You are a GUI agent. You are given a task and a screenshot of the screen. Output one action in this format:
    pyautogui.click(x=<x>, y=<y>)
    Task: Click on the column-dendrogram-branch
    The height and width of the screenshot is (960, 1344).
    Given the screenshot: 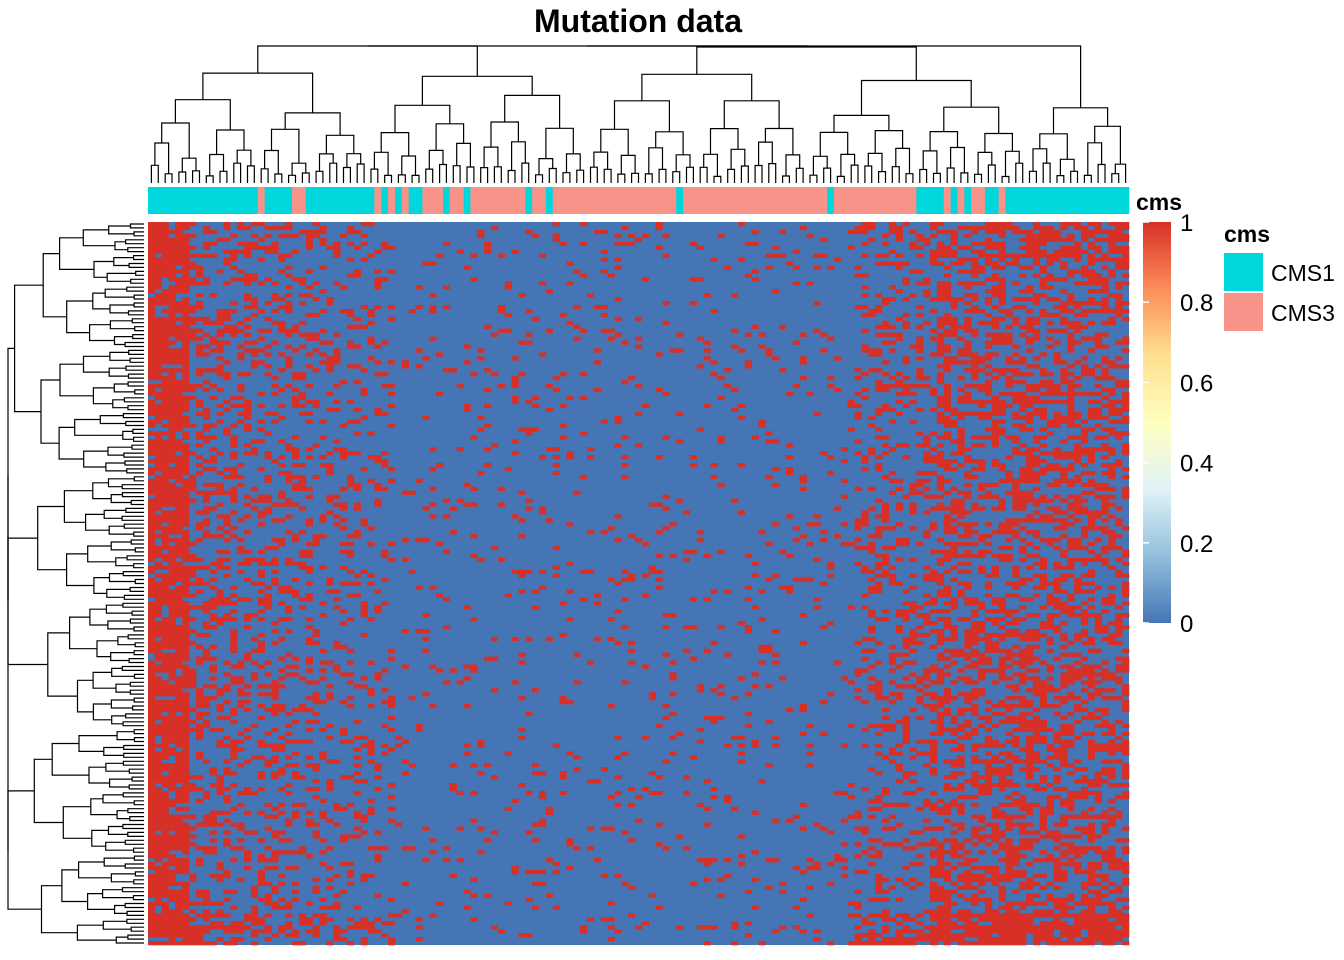 What is the action you would take?
    pyautogui.click(x=882, y=177)
    